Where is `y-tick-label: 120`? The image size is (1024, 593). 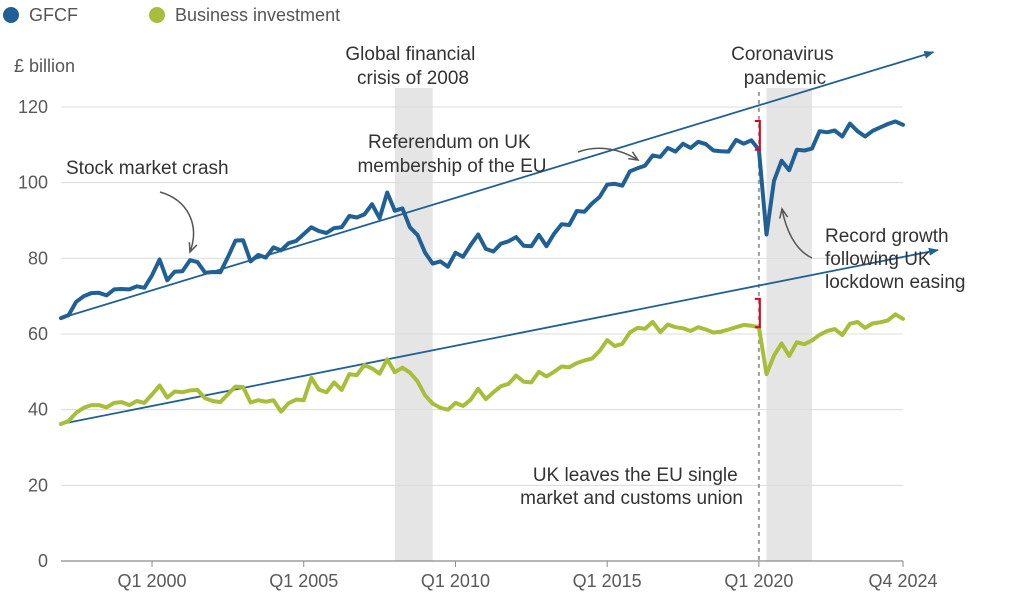
y-tick-label: 120 is located at coordinates (33, 107).